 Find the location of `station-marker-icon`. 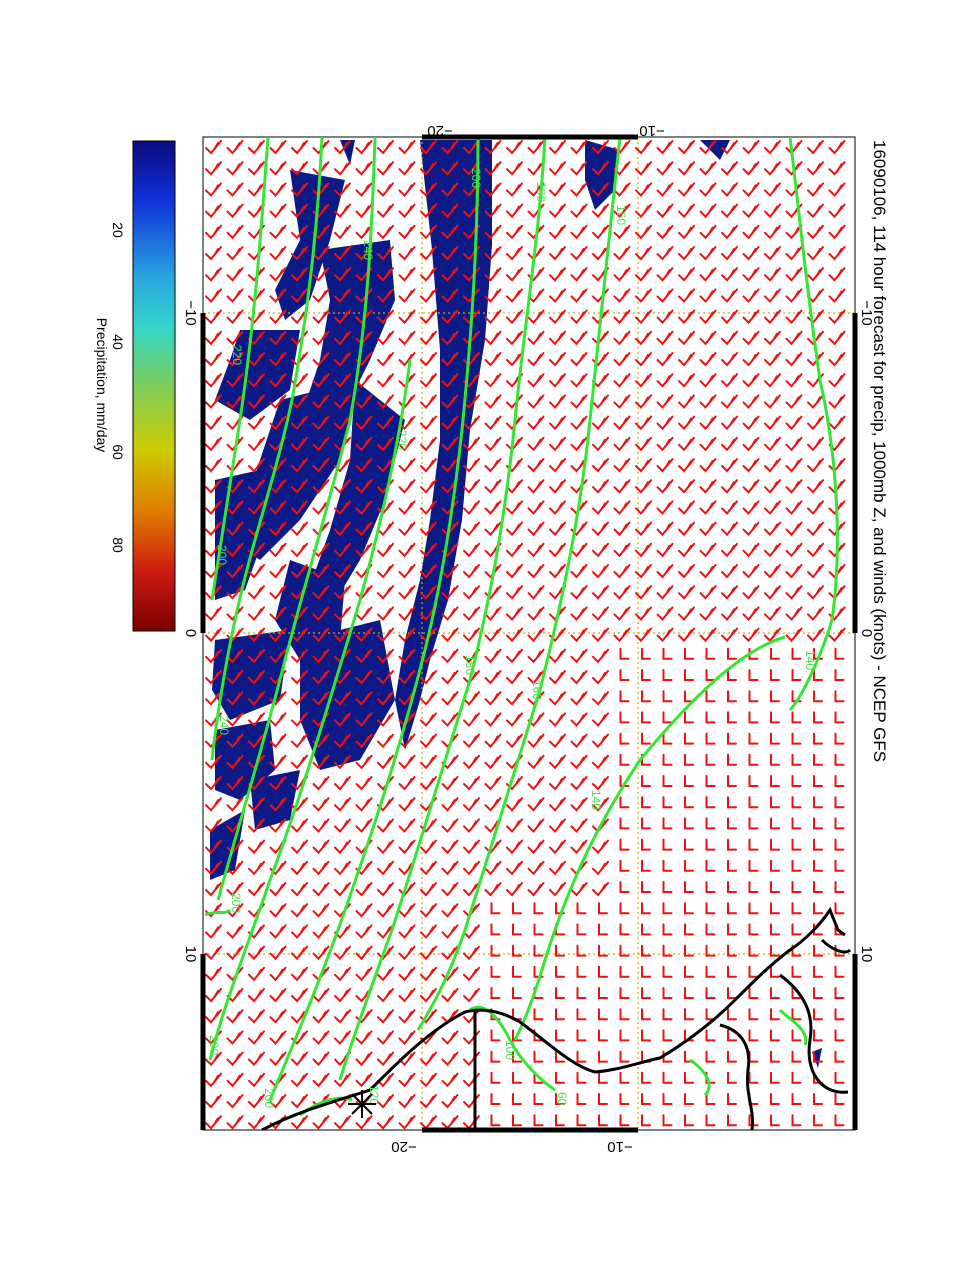

station-marker-icon is located at coordinates (362, 1104).